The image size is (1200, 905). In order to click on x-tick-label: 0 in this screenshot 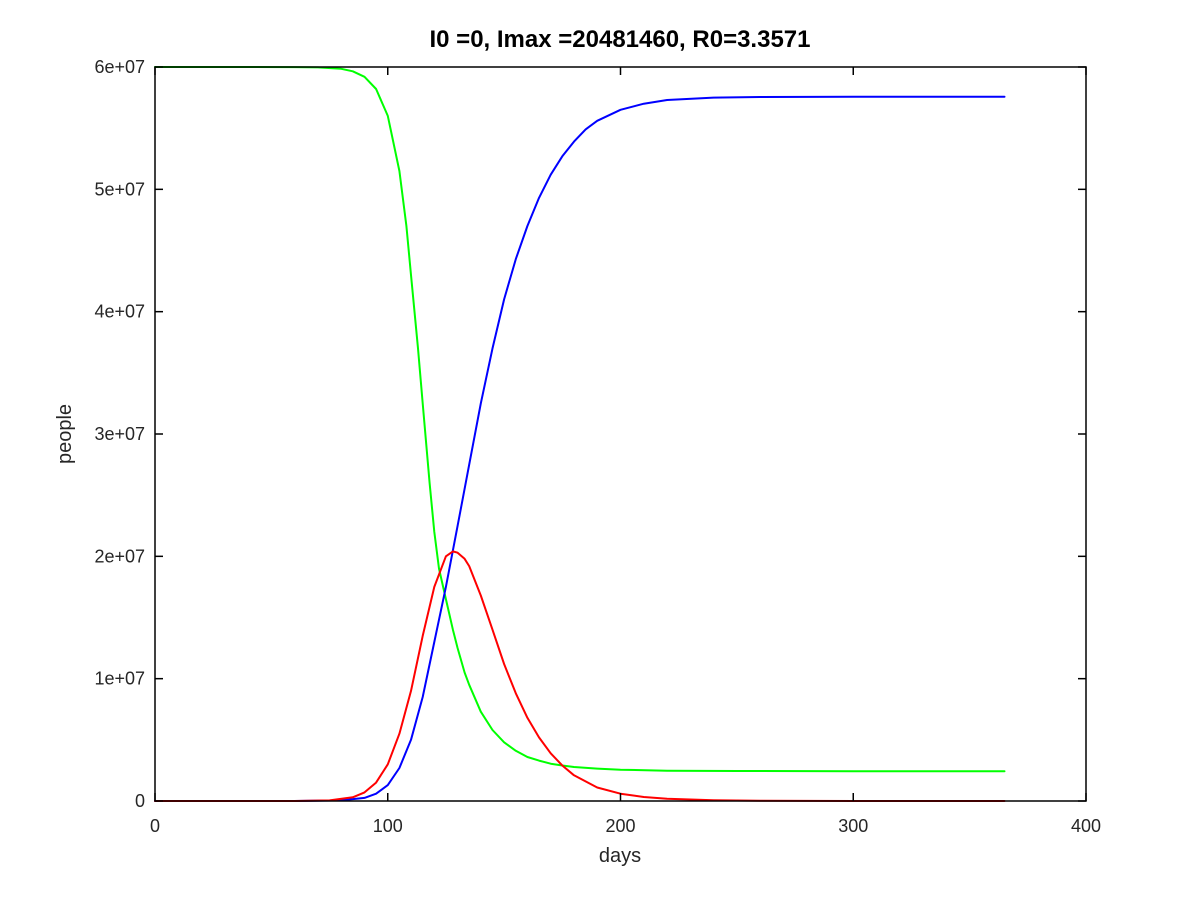, I will do `click(155, 826)`.